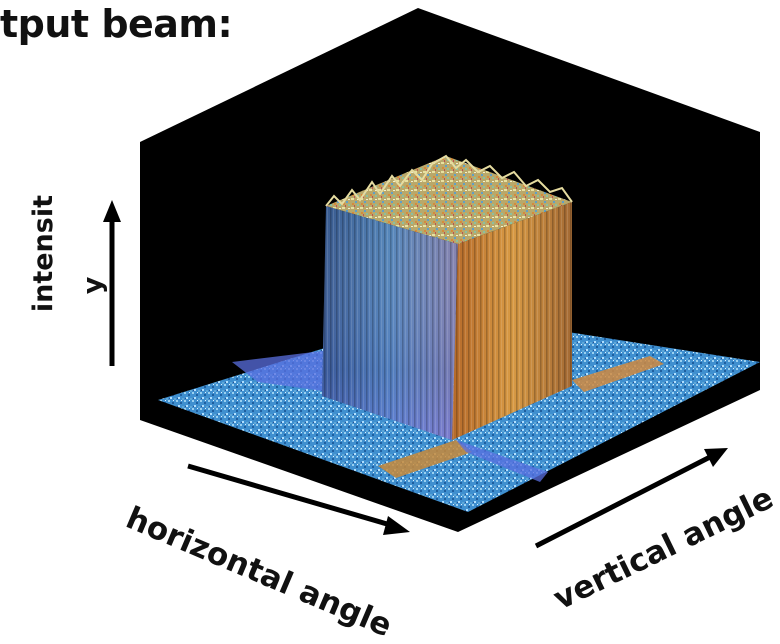 The image size is (780, 644). What do you see at coordinates (624, 501) in the screenshot?
I see `vertical-arrow-line` at bounding box center [624, 501].